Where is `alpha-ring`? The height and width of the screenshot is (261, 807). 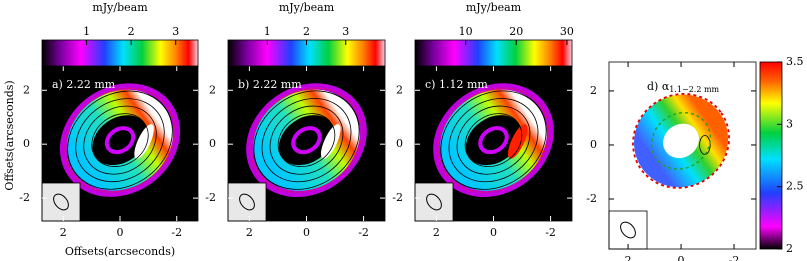
alpha-ring is located at coordinates (681, 141).